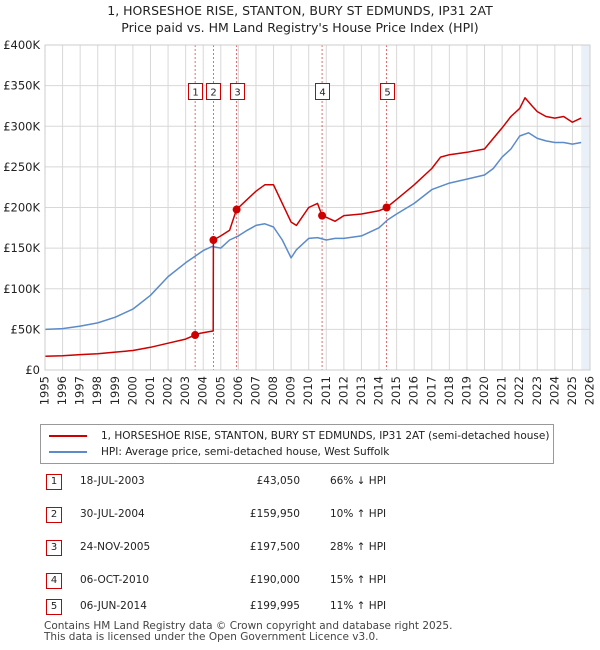  Describe the element at coordinates (238, 390) in the screenshot. I see `x-tick-label: 2006` at that location.